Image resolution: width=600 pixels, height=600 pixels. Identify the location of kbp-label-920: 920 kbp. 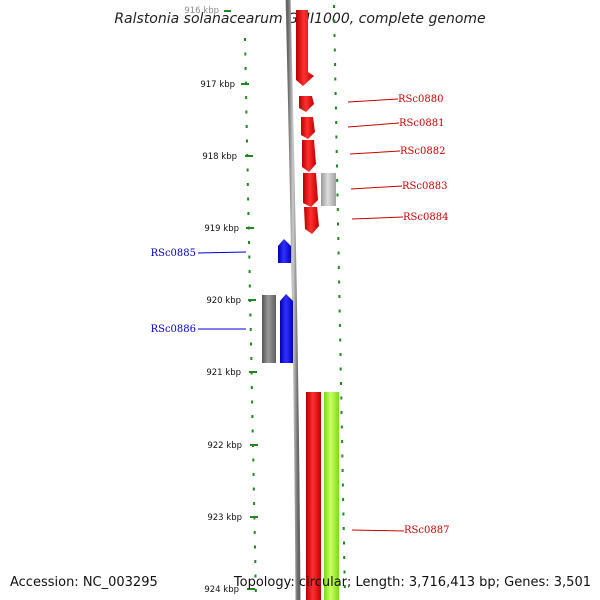
(223, 301).